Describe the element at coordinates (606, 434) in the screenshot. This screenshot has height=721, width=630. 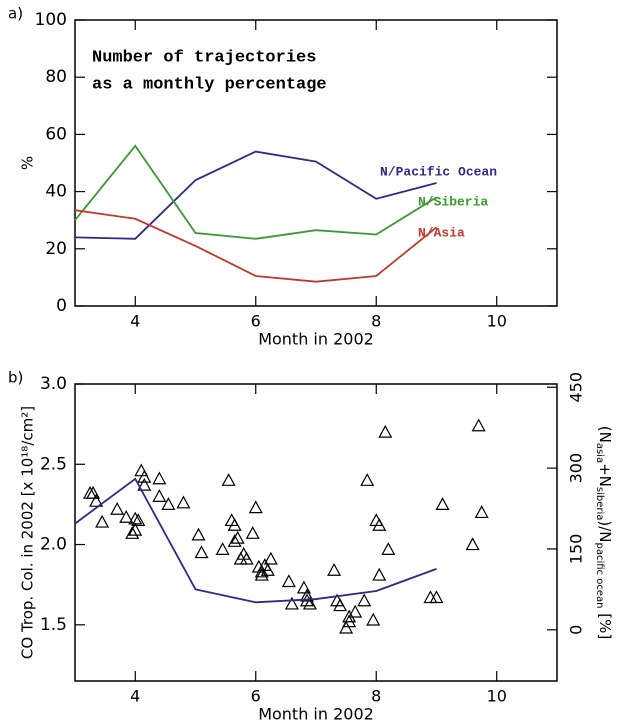
I see `y2-label-part: (N` at that location.